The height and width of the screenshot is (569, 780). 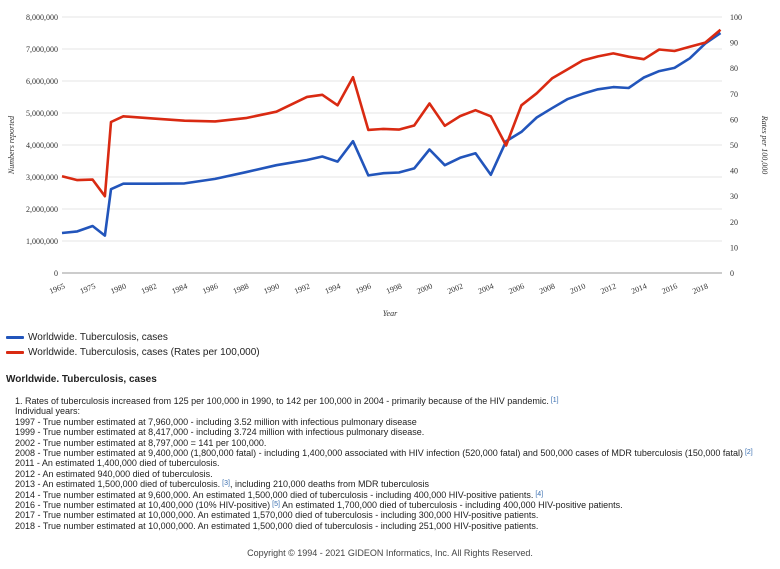 I want to click on x-tick-label: 1975, so click(x=88, y=289).